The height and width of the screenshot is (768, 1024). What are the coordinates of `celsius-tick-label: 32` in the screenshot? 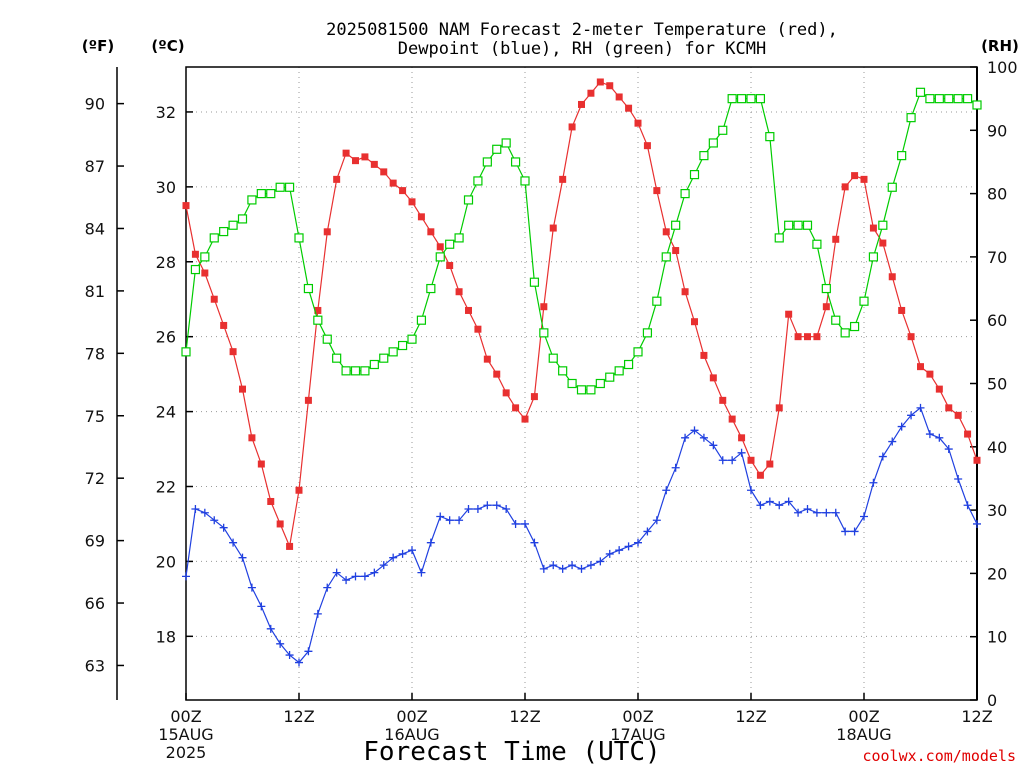 It's located at (166, 112).